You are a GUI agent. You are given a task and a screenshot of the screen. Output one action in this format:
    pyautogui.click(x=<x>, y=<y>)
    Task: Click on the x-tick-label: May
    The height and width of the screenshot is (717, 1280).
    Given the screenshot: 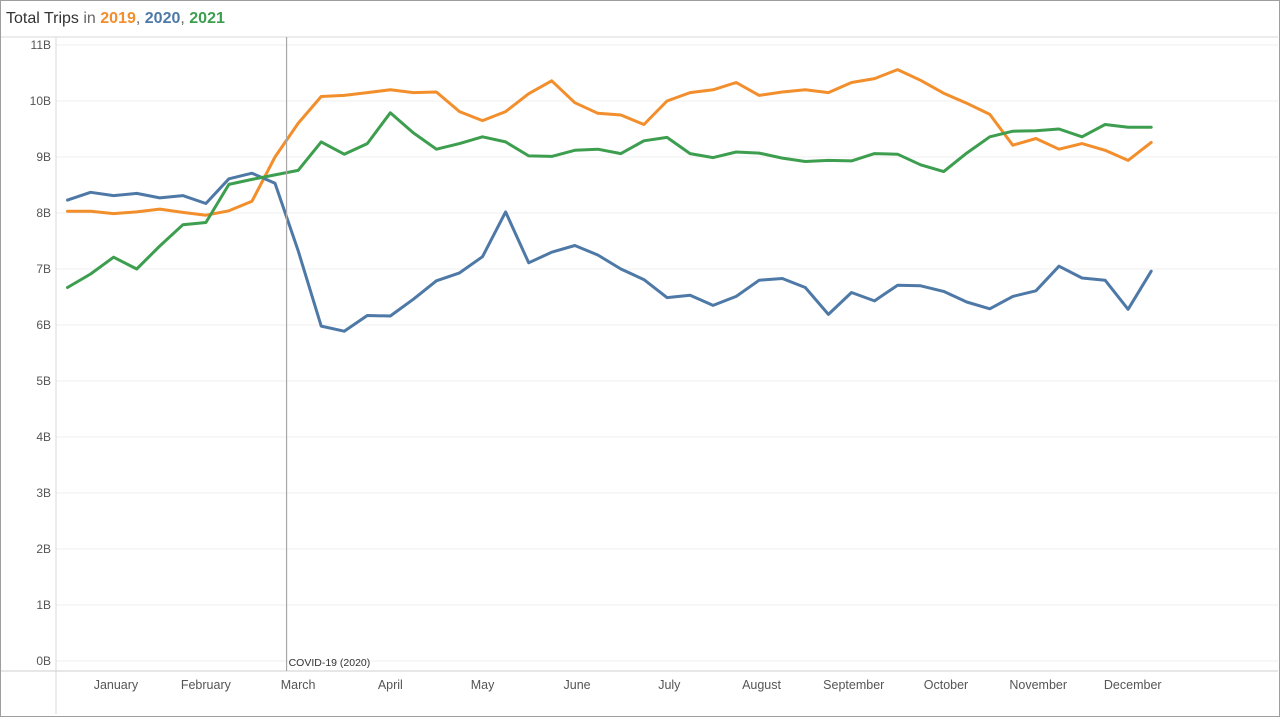 What is the action you would take?
    pyautogui.click(x=483, y=685)
    